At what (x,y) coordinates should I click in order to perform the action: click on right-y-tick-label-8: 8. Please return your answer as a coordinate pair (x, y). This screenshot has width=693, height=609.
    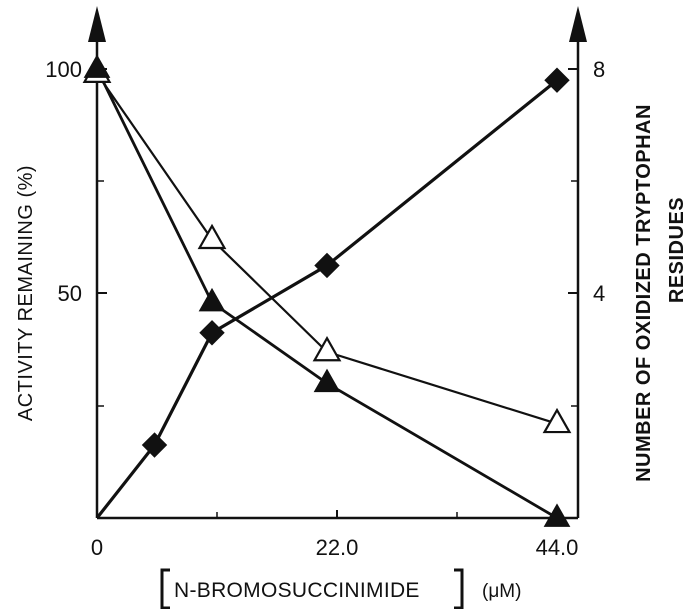
    Looking at the image, I should click on (599, 69).